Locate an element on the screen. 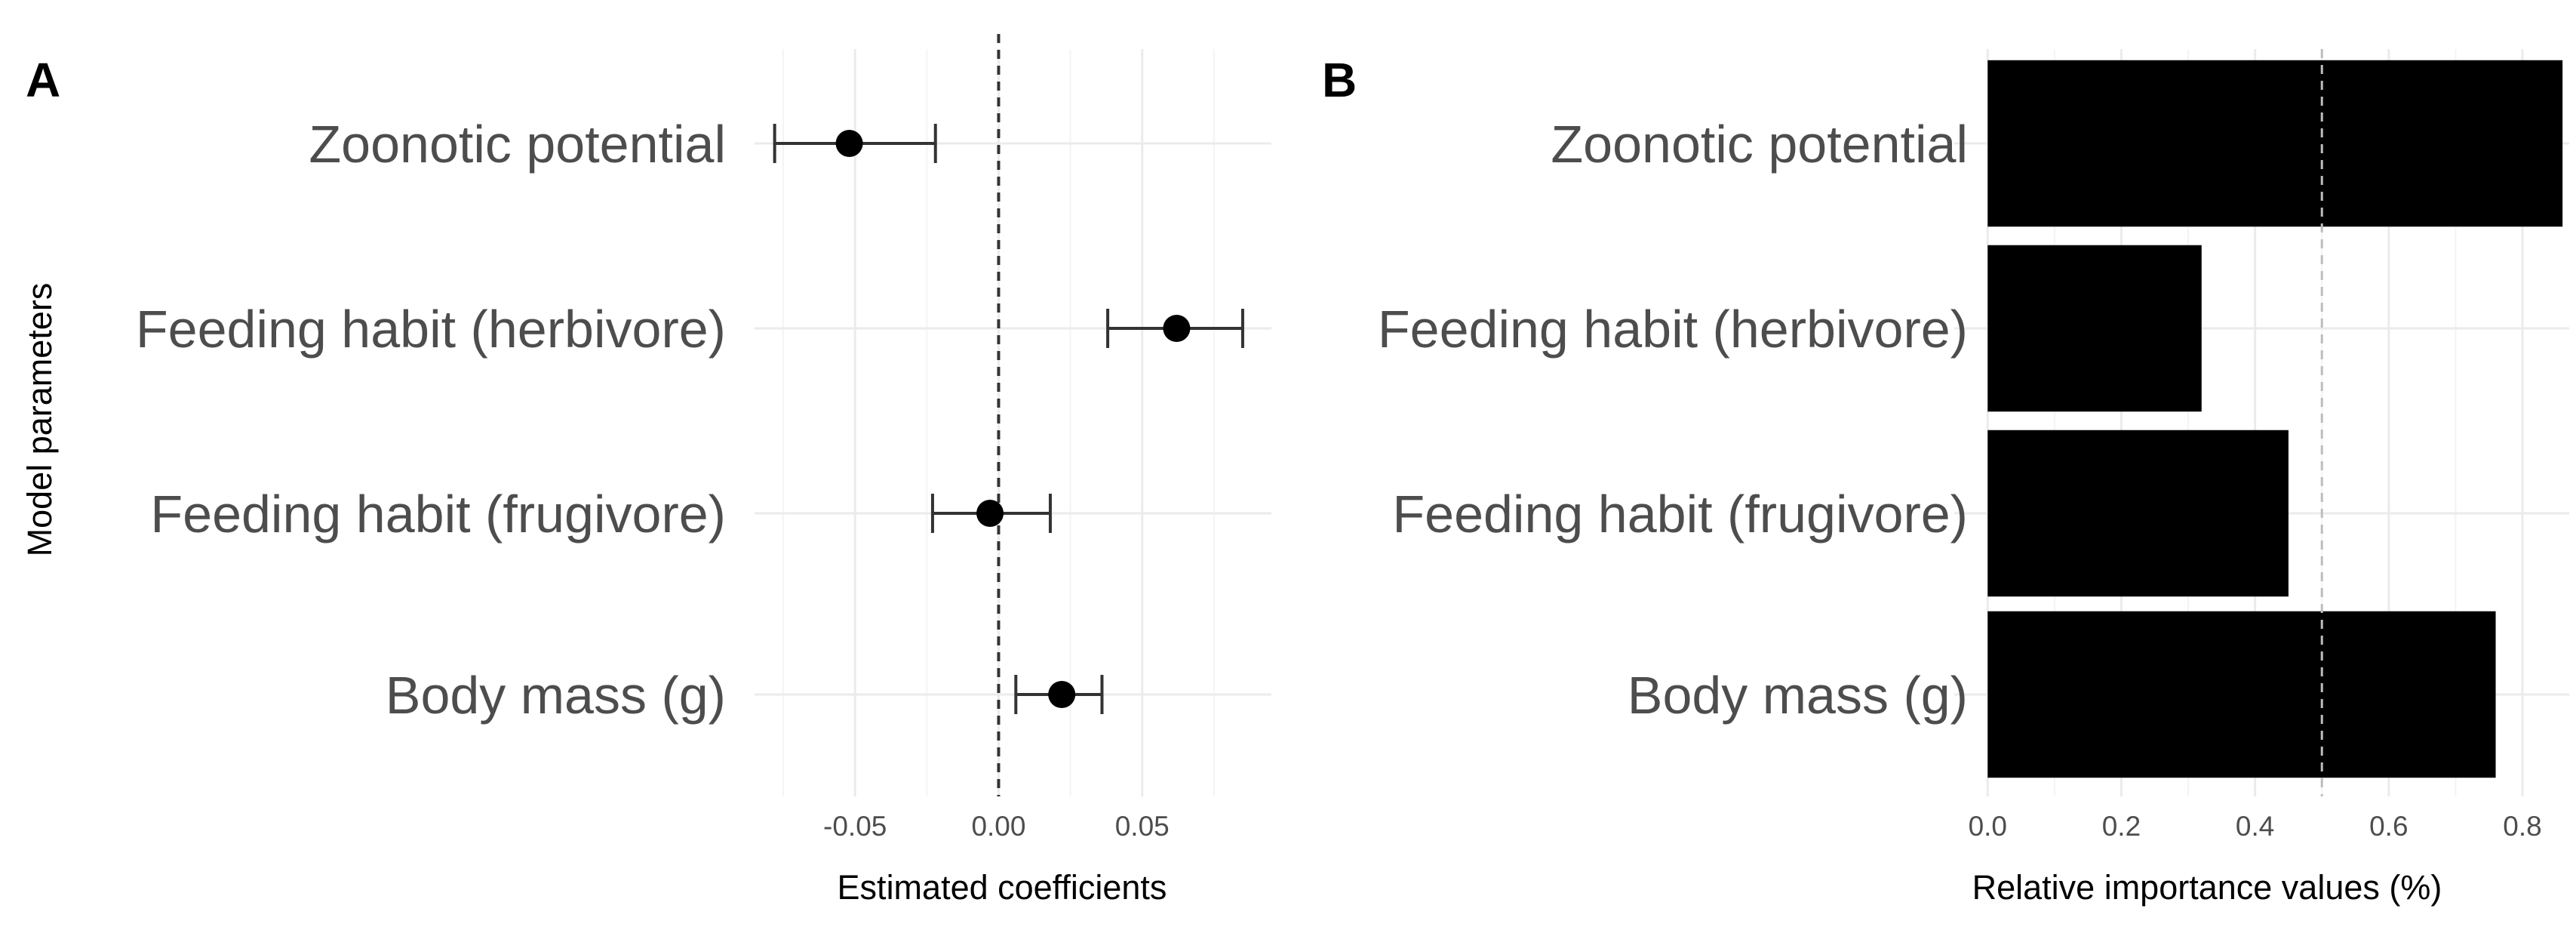  panel-a-category-label: Feeding habit (herbivore) is located at coordinates (431, 329).